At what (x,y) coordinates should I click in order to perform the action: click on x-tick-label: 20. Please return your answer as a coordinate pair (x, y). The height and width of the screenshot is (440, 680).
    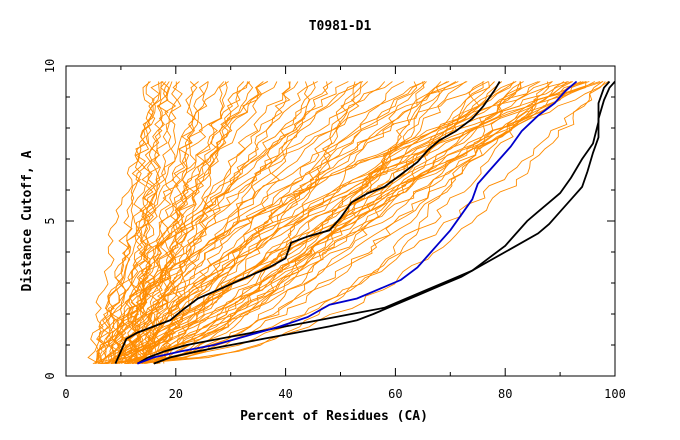
    Looking at the image, I should click on (176, 394).